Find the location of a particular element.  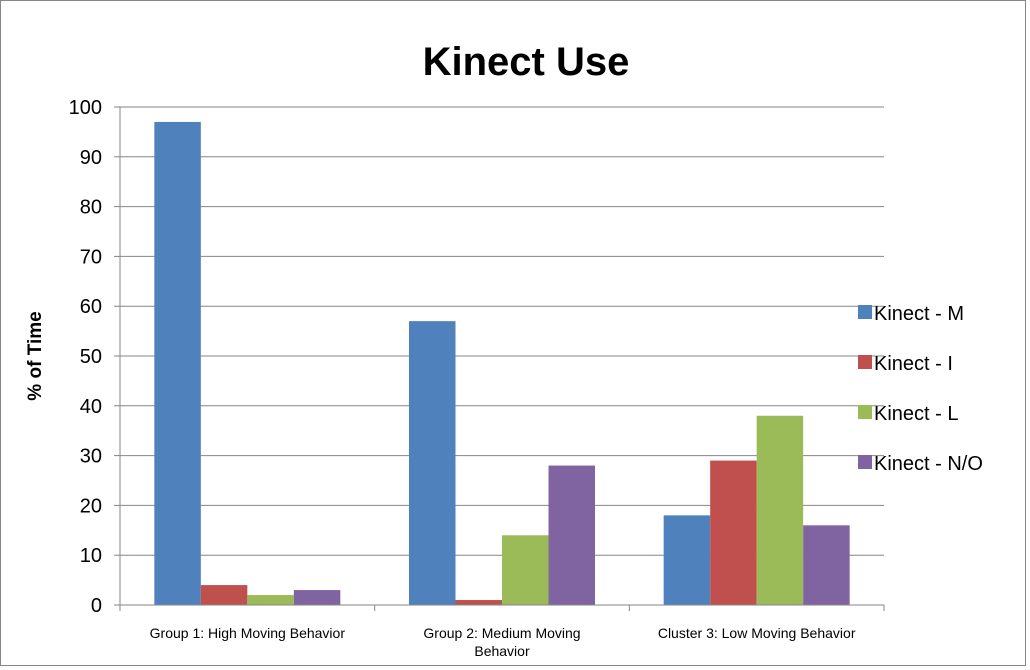

x-tick-label-line: Behavior is located at coordinates (502, 651).